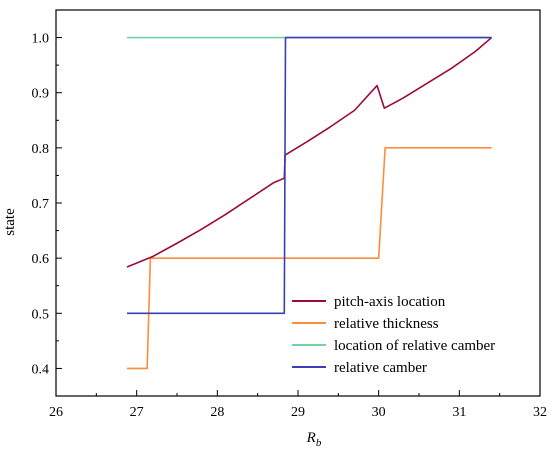 The height and width of the screenshot is (455, 550). Describe the element at coordinates (41, 149) in the screenshot. I see `y-tick-label: 0.8` at that location.